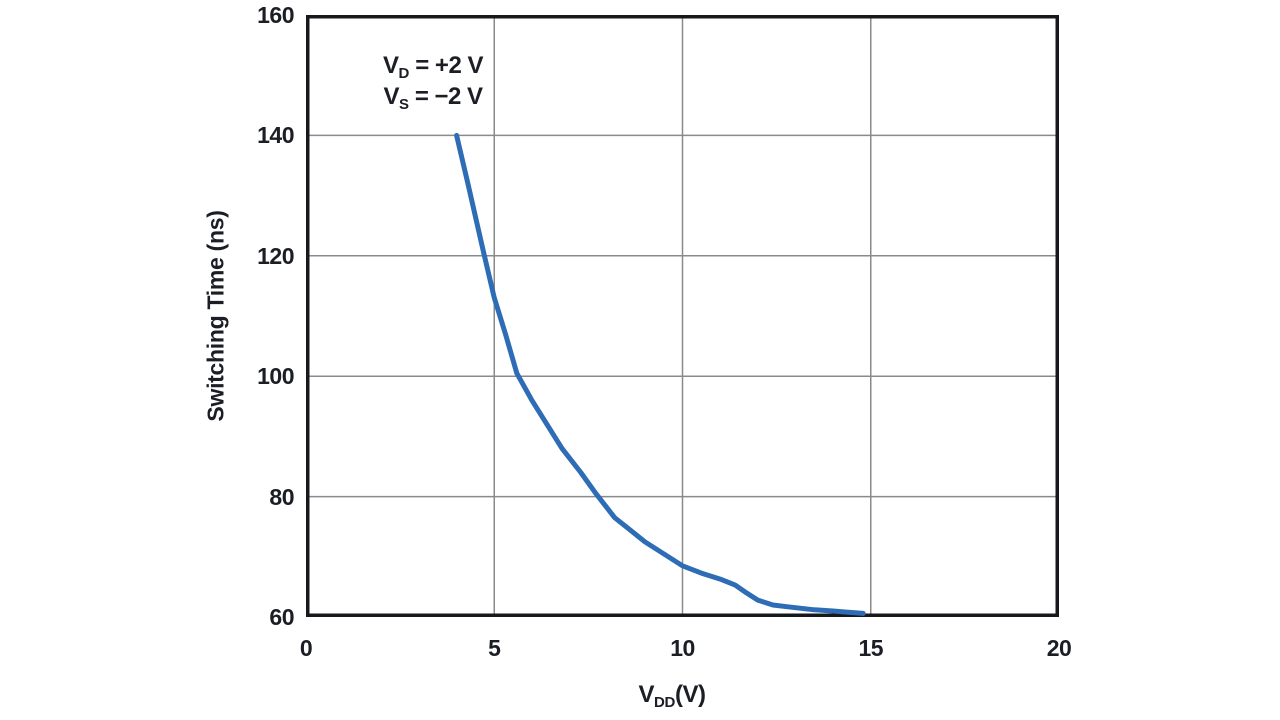 The height and width of the screenshot is (720, 1280). I want to click on x-tick-label-20: 20, so click(1059, 648).